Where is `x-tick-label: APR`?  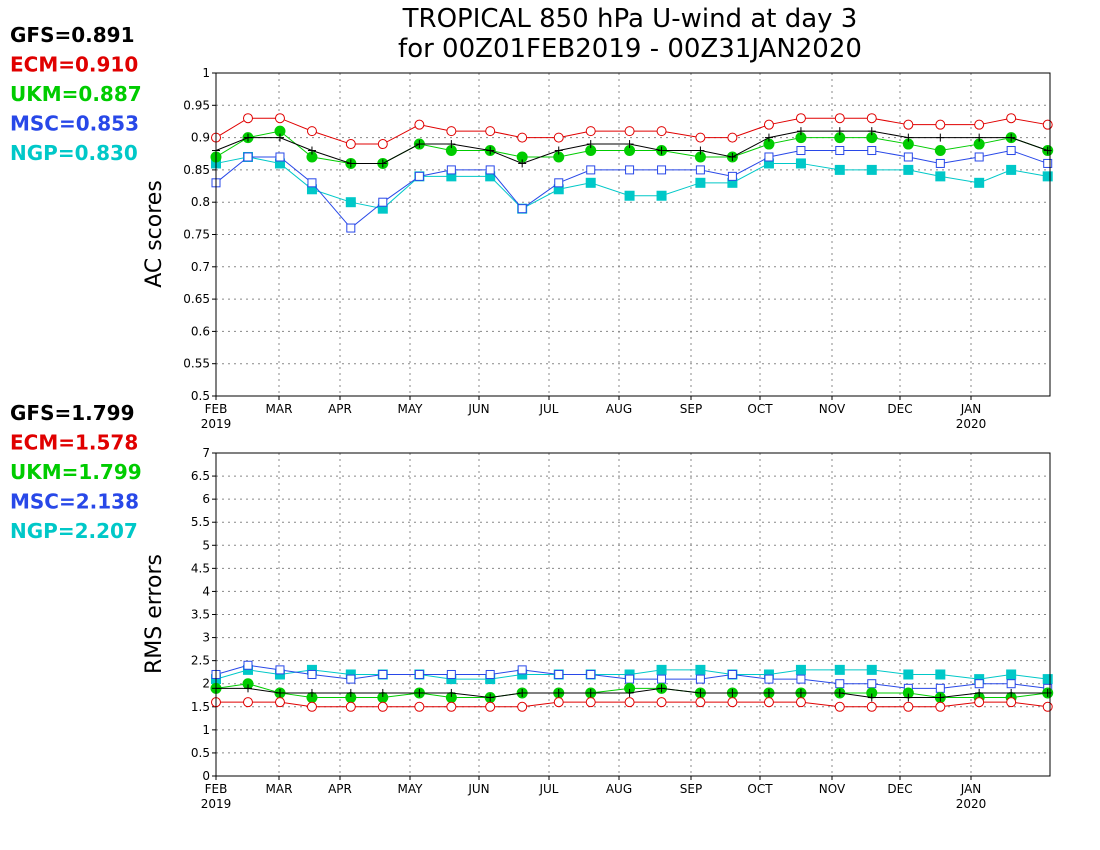
x-tick-label: APR is located at coordinates (340, 789).